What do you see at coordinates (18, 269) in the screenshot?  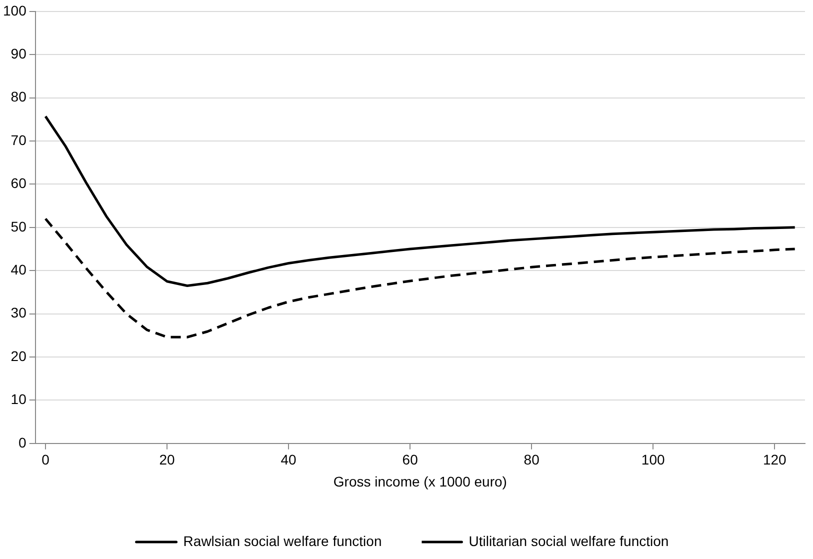 I see `y-tick-label: 40` at bounding box center [18, 269].